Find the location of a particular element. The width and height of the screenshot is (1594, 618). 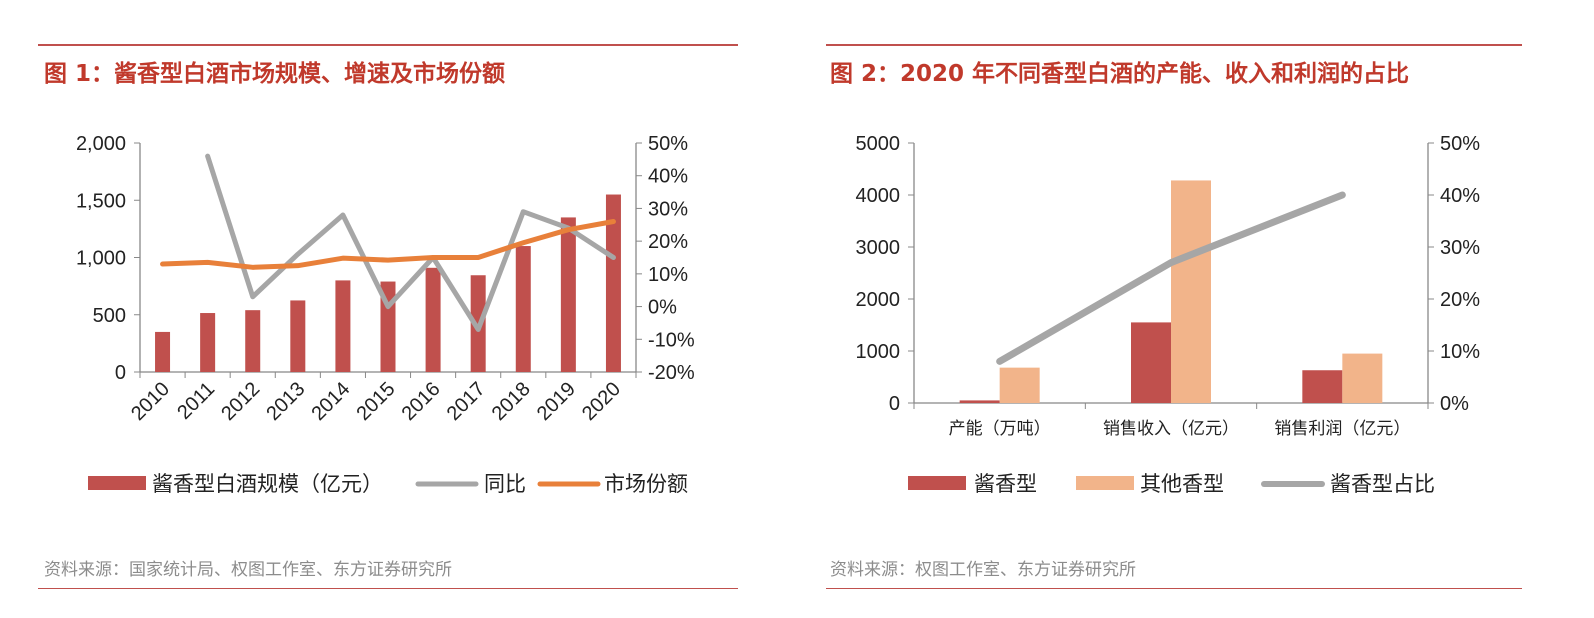

left-tick-label: 5000 is located at coordinates (878, 144).